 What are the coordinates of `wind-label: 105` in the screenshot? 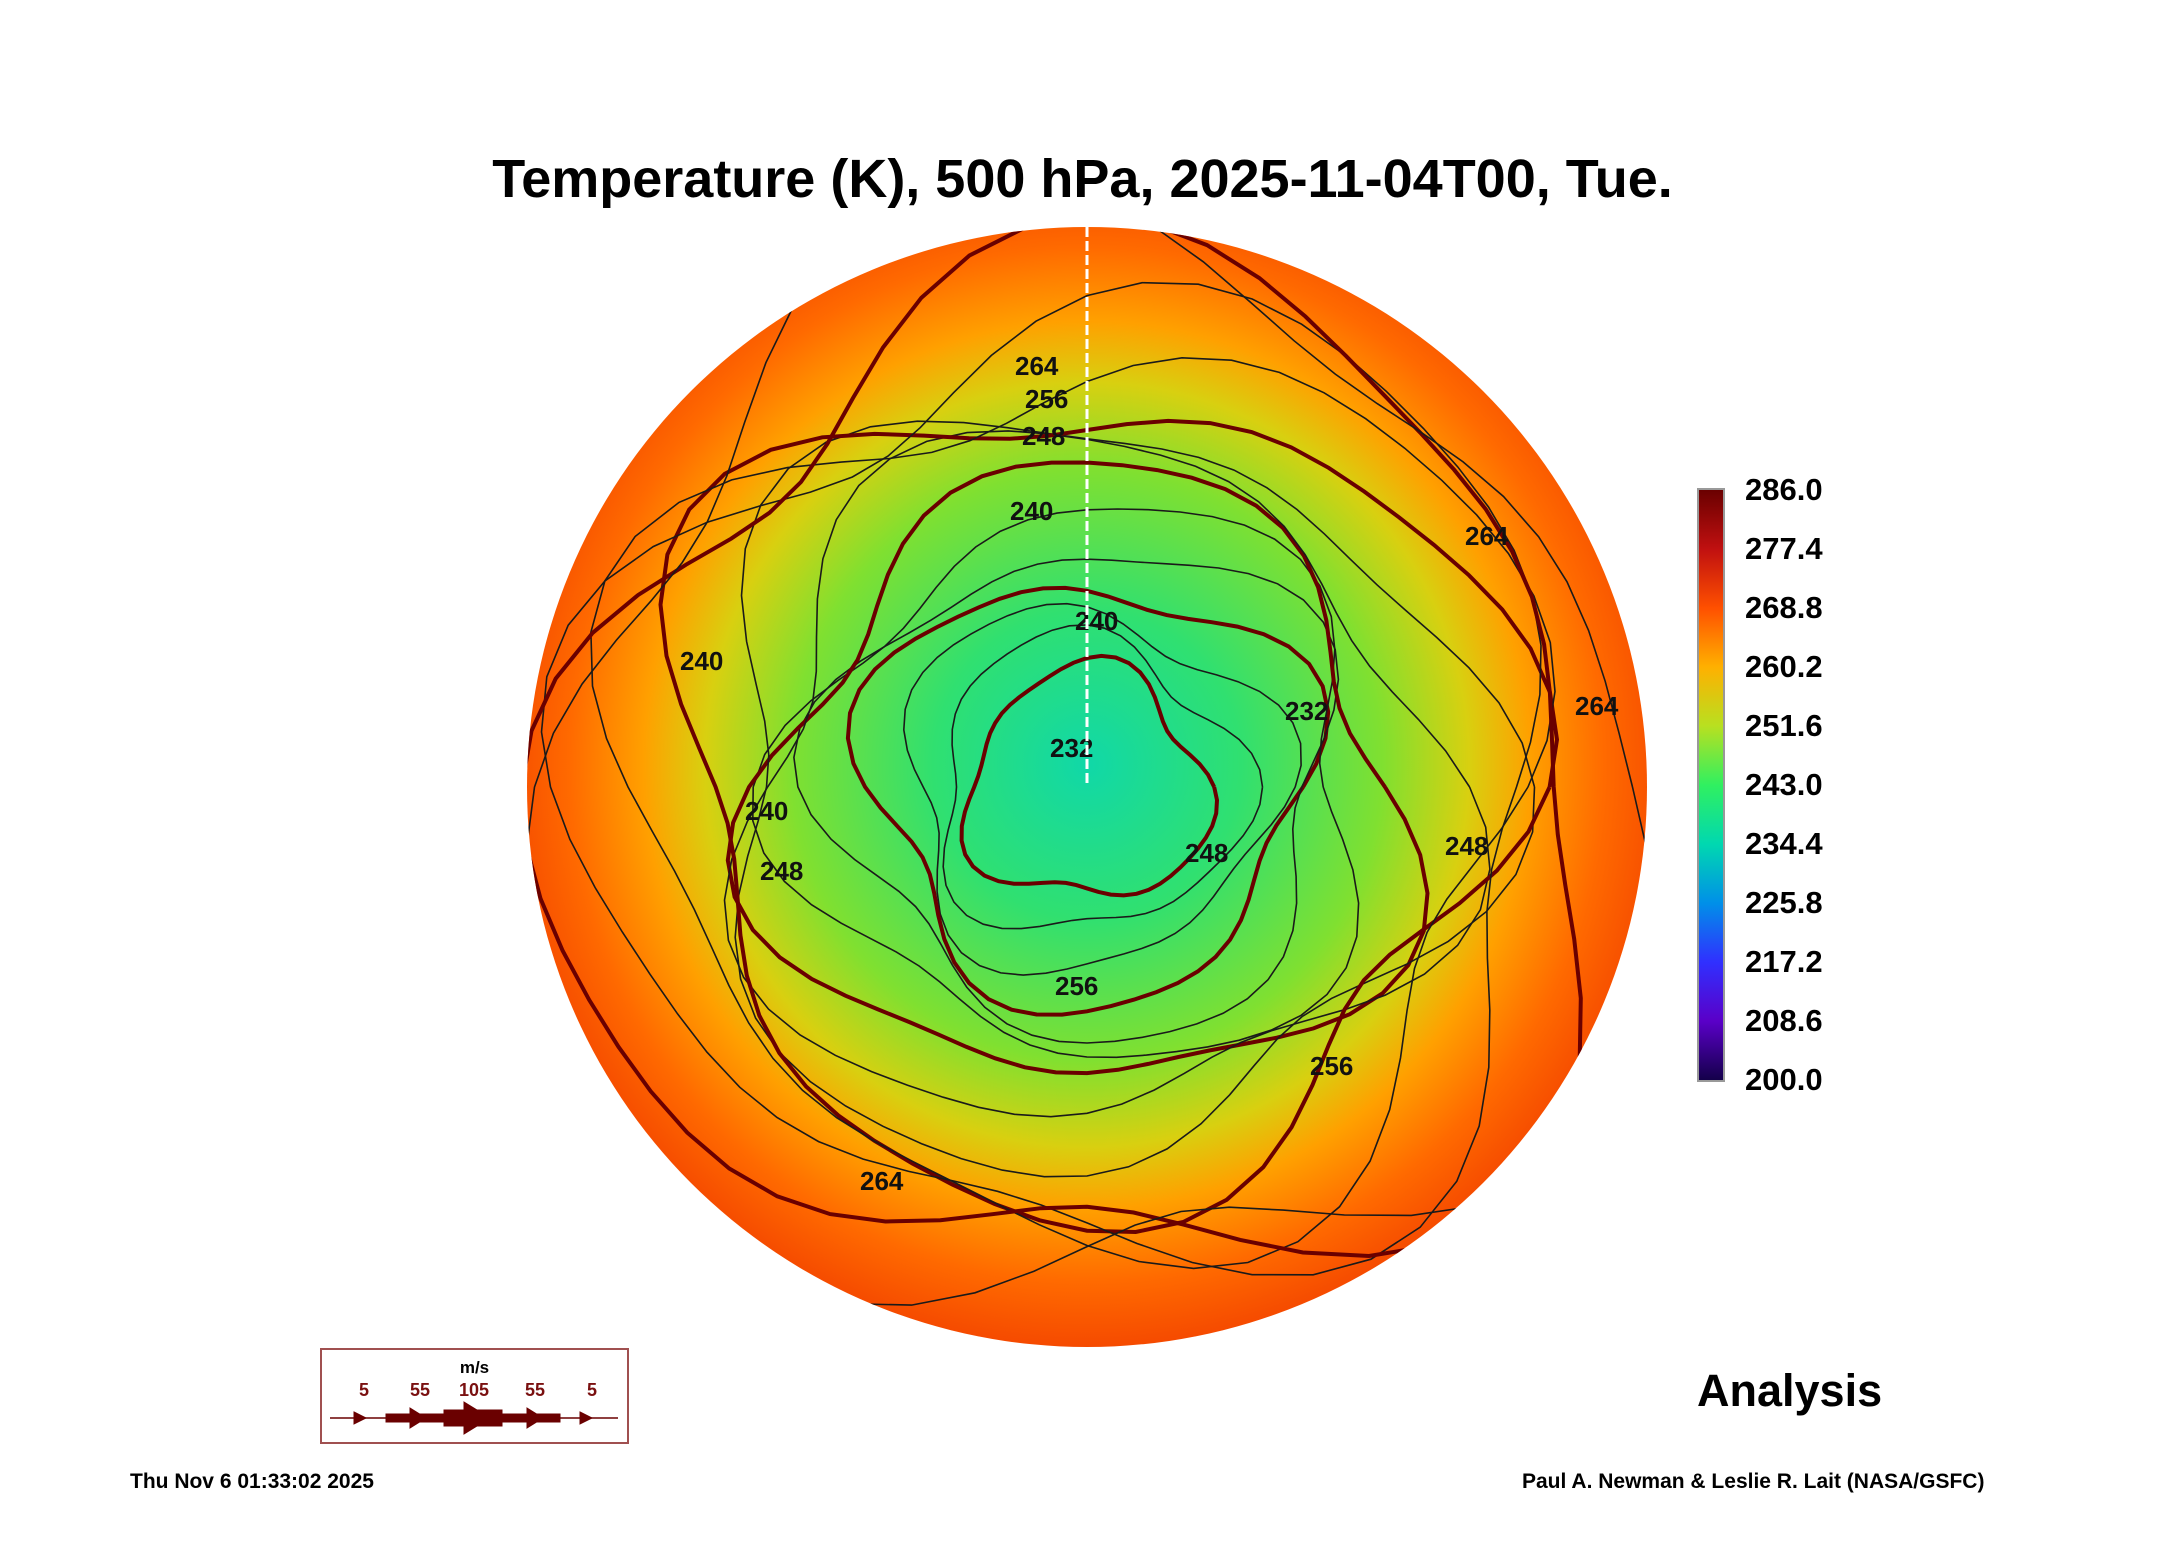 It's located at (474, 1390).